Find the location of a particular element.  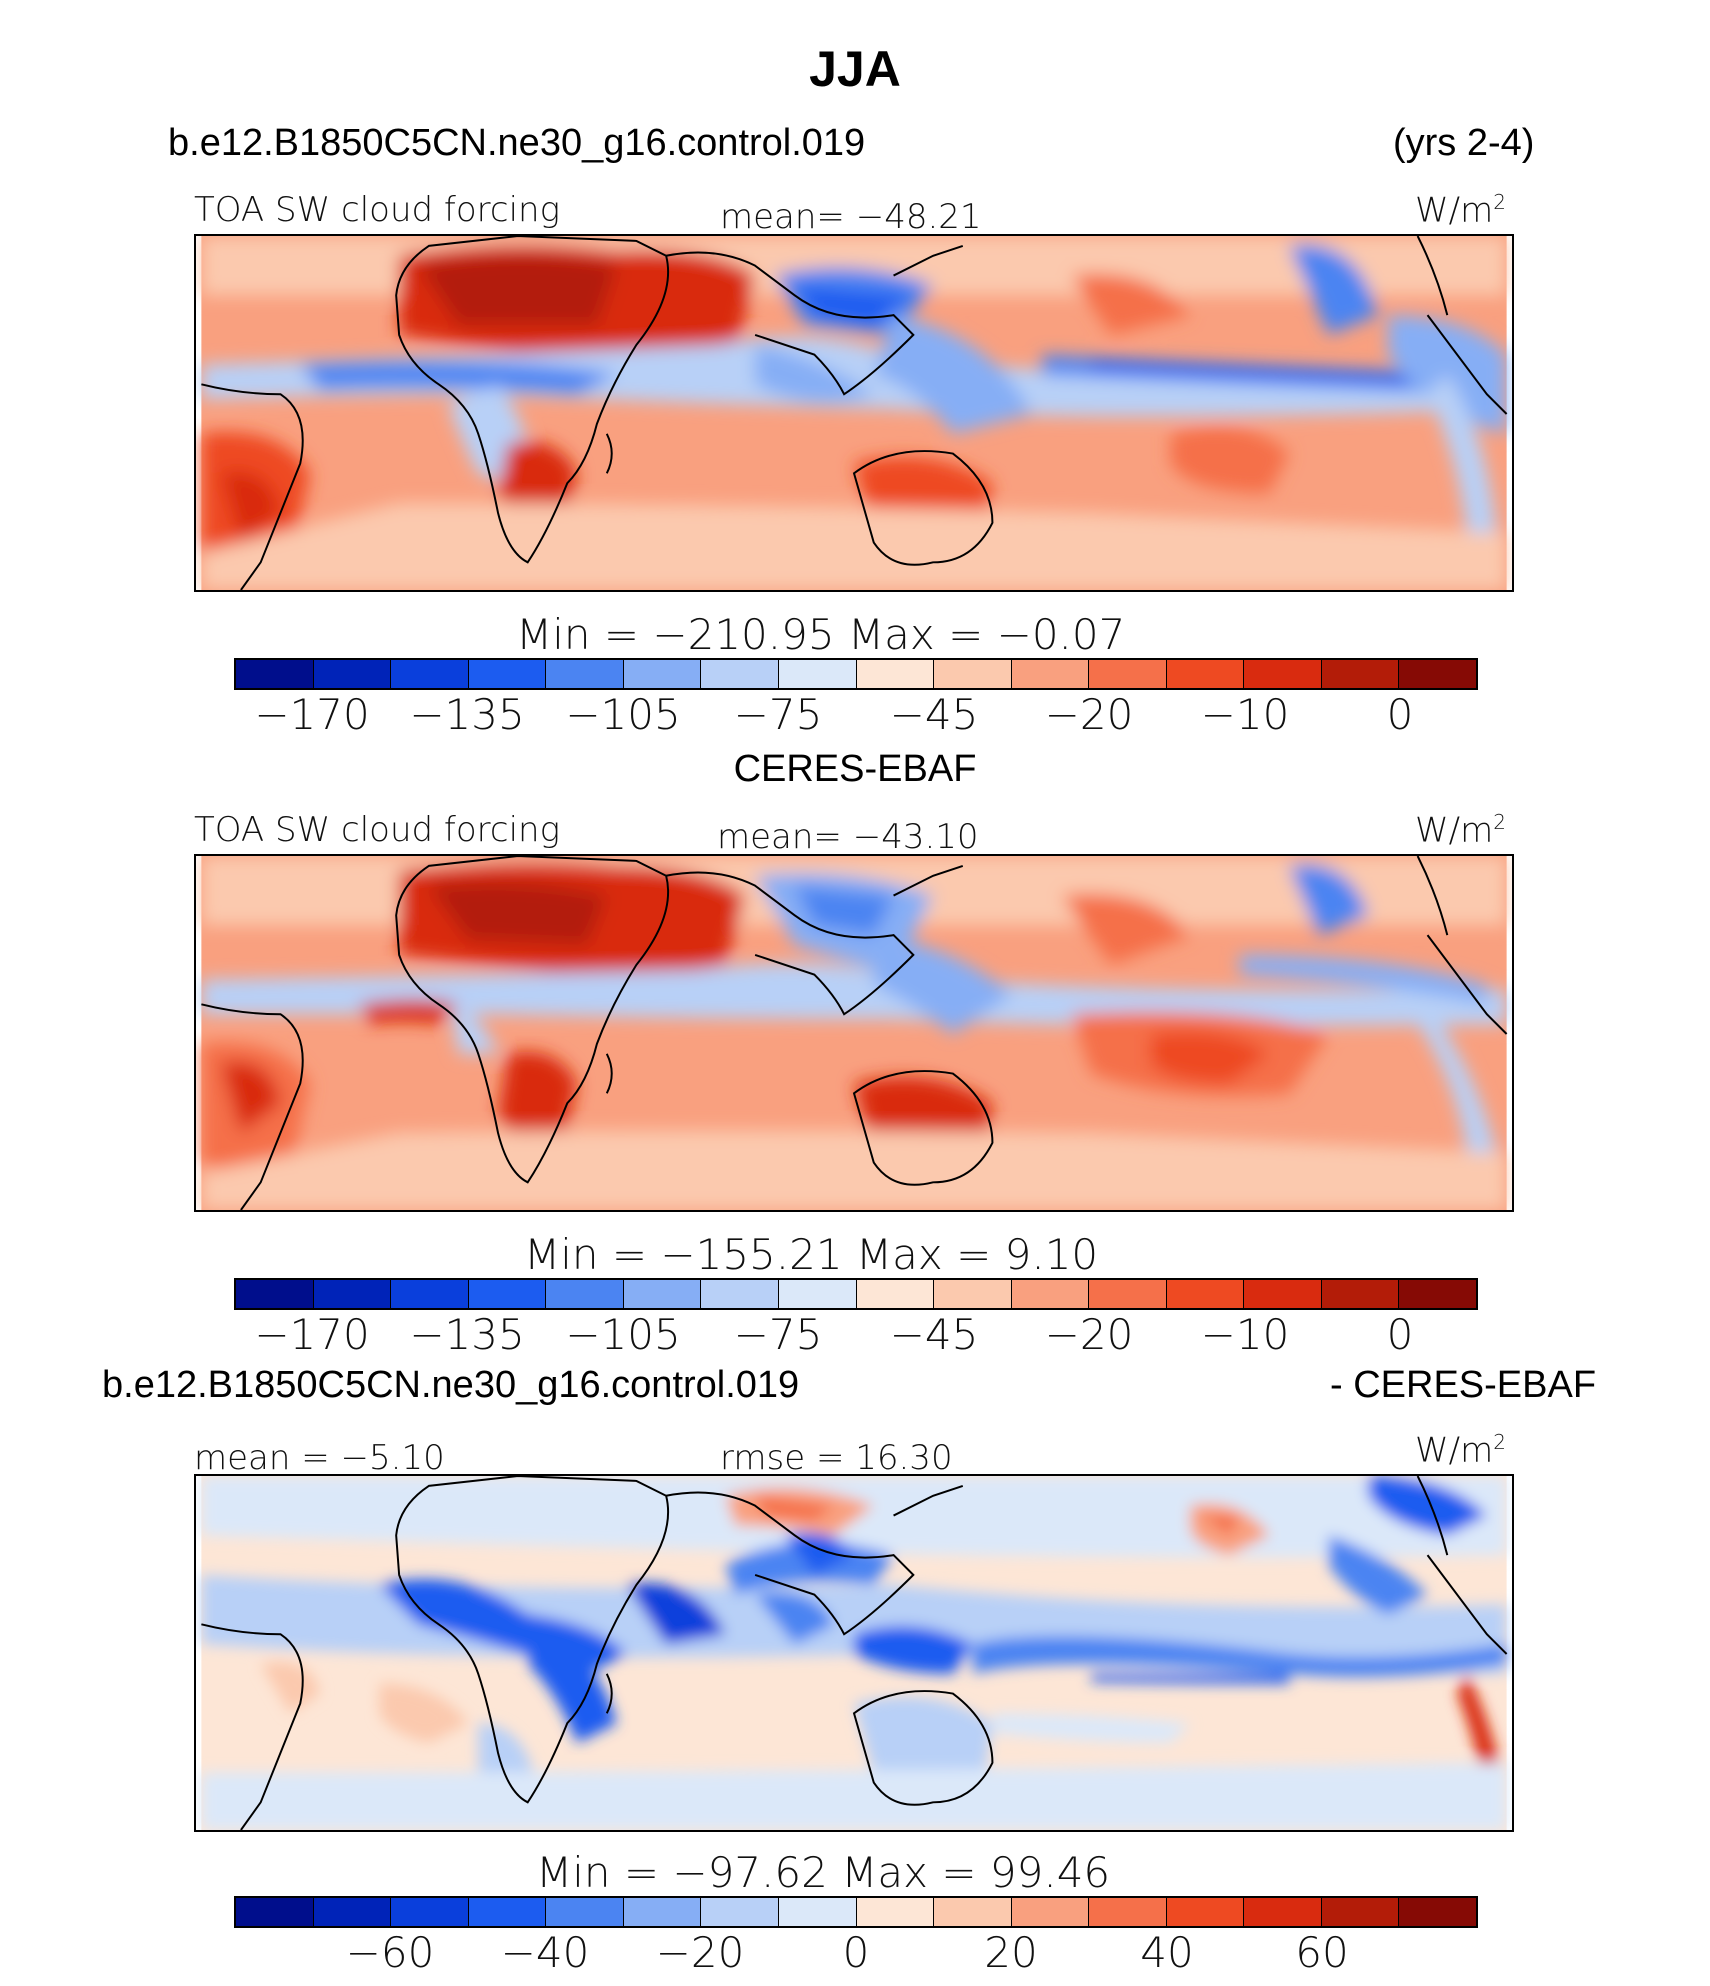

panel-1-mean-label: mean= −48.21 is located at coordinates (851, 217).